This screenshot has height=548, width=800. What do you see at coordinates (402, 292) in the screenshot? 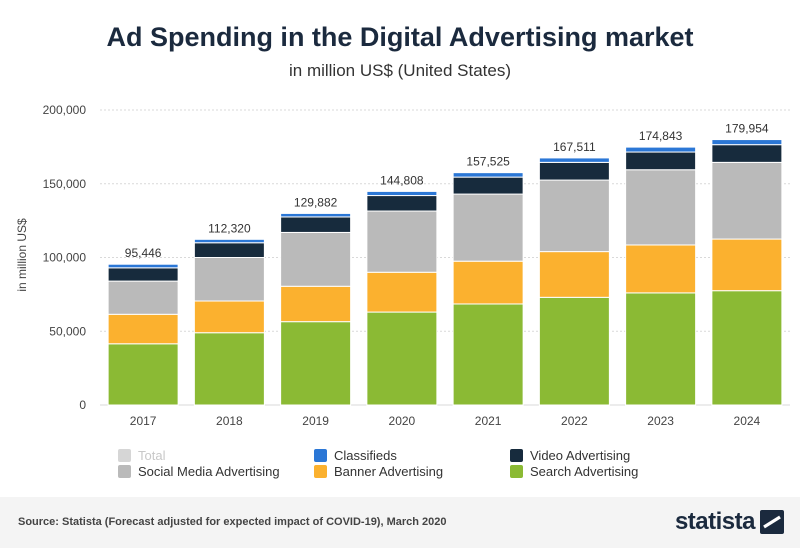
I see `bar-banner-advertising-2020` at bounding box center [402, 292].